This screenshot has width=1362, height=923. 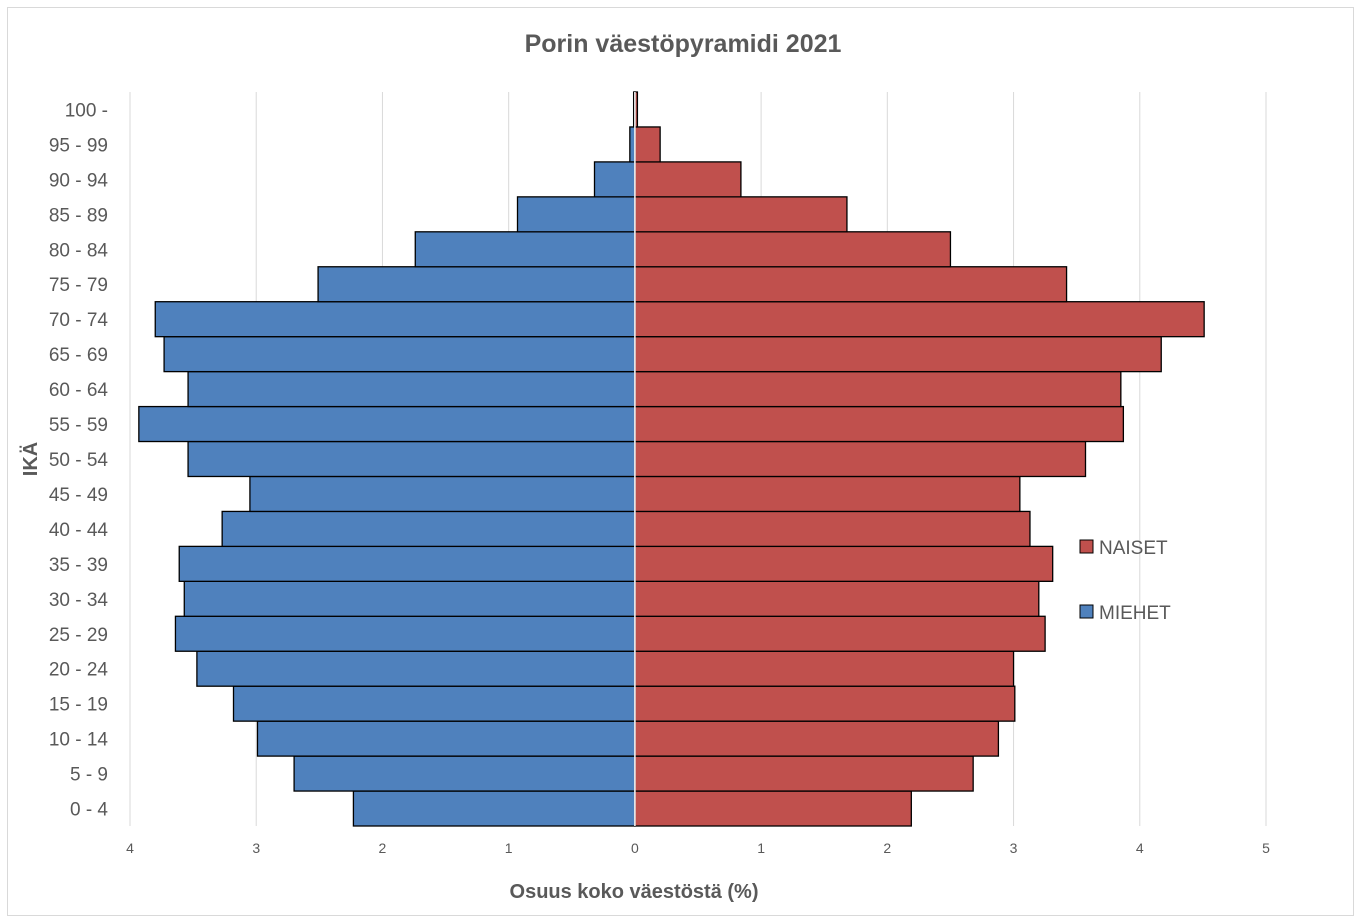 What do you see at coordinates (78, 705) in the screenshot?
I see `y-tick-label: 15 - 19` at bounding box center [78, 705].